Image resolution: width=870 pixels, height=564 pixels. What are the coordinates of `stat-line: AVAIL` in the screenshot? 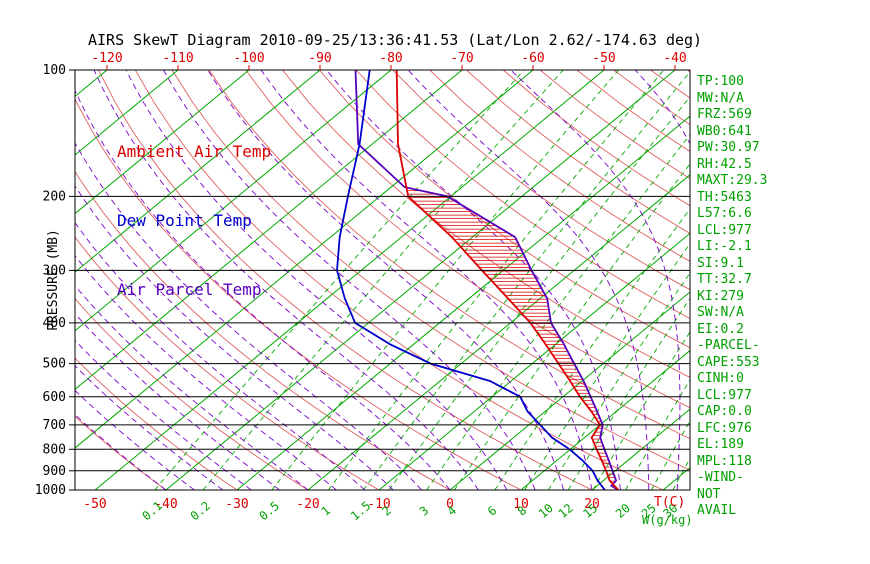 It's located at (732, 511).